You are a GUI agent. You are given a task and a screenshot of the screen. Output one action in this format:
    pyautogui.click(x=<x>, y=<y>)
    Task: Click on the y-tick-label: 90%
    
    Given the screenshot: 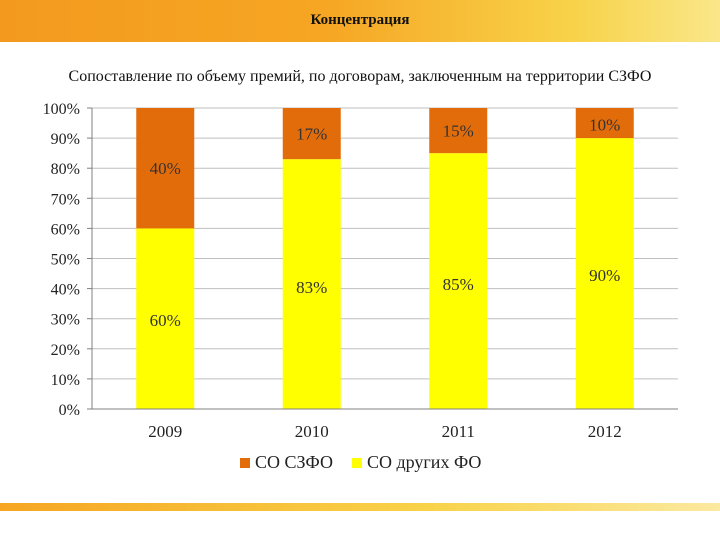 What is the action you would take?
    pyautogui.click(x=65, y=139)
    